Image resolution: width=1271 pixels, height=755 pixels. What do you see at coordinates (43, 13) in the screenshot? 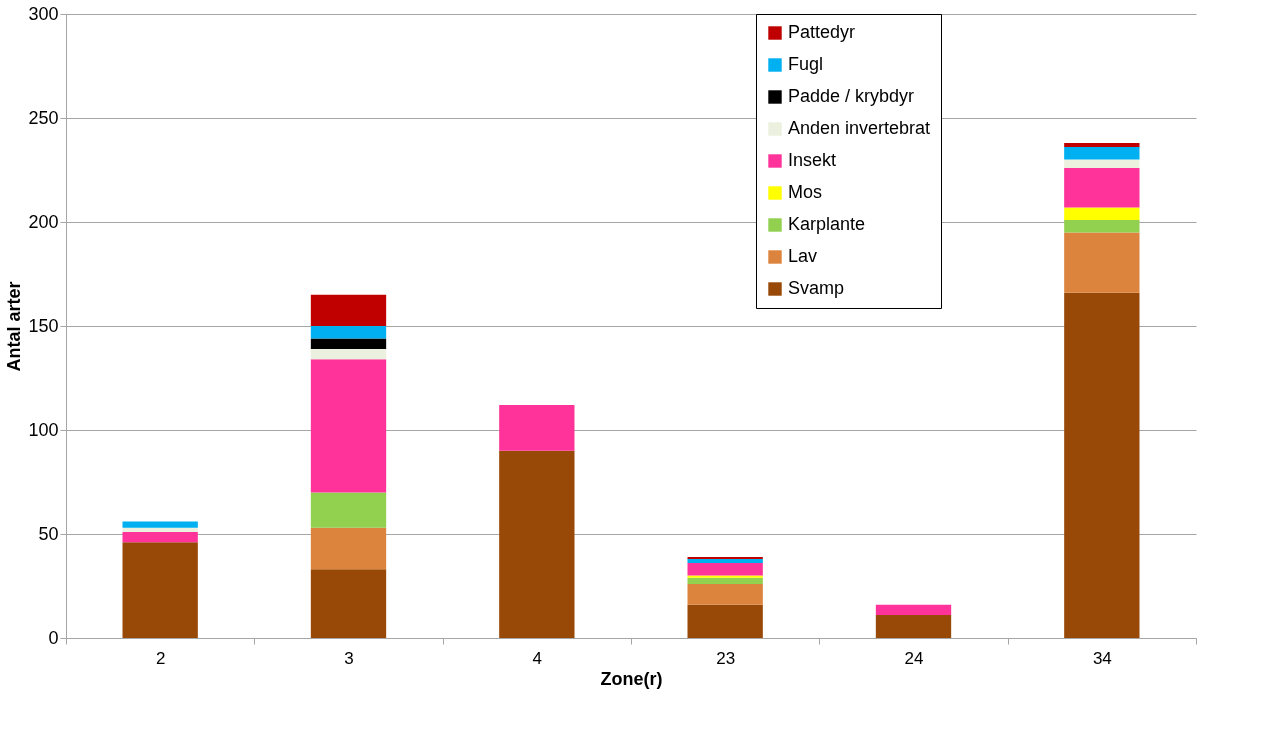
I see `y-tick-label: 300` at bounding box center [43, 13].